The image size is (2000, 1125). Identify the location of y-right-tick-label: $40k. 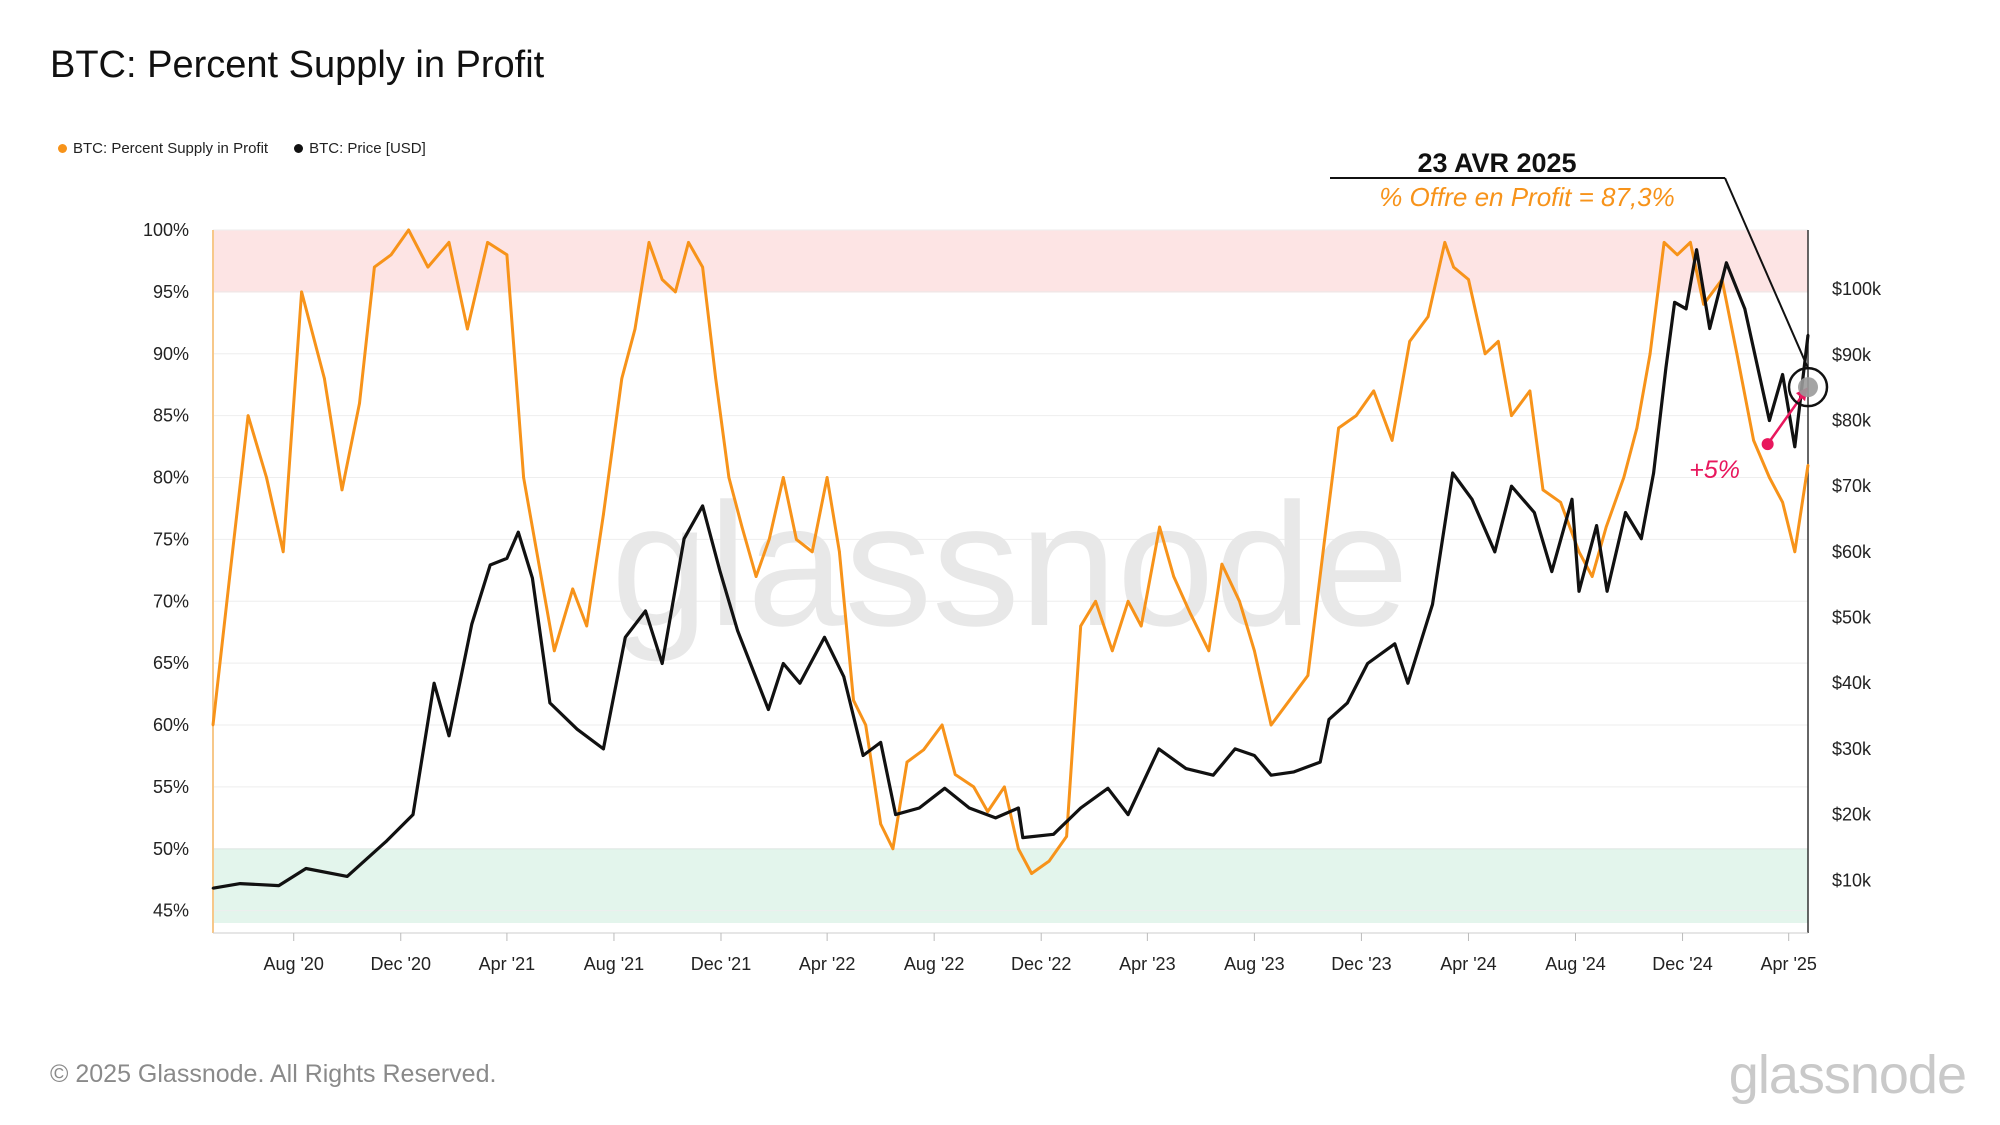
(1852, 683).